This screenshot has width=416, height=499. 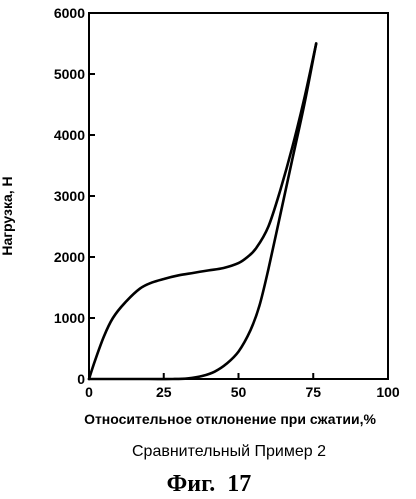 What do you see at coordinates (69, 318) in the screenshot?
I see `y-tick-label: 1000` at bounding box center [69, 318].